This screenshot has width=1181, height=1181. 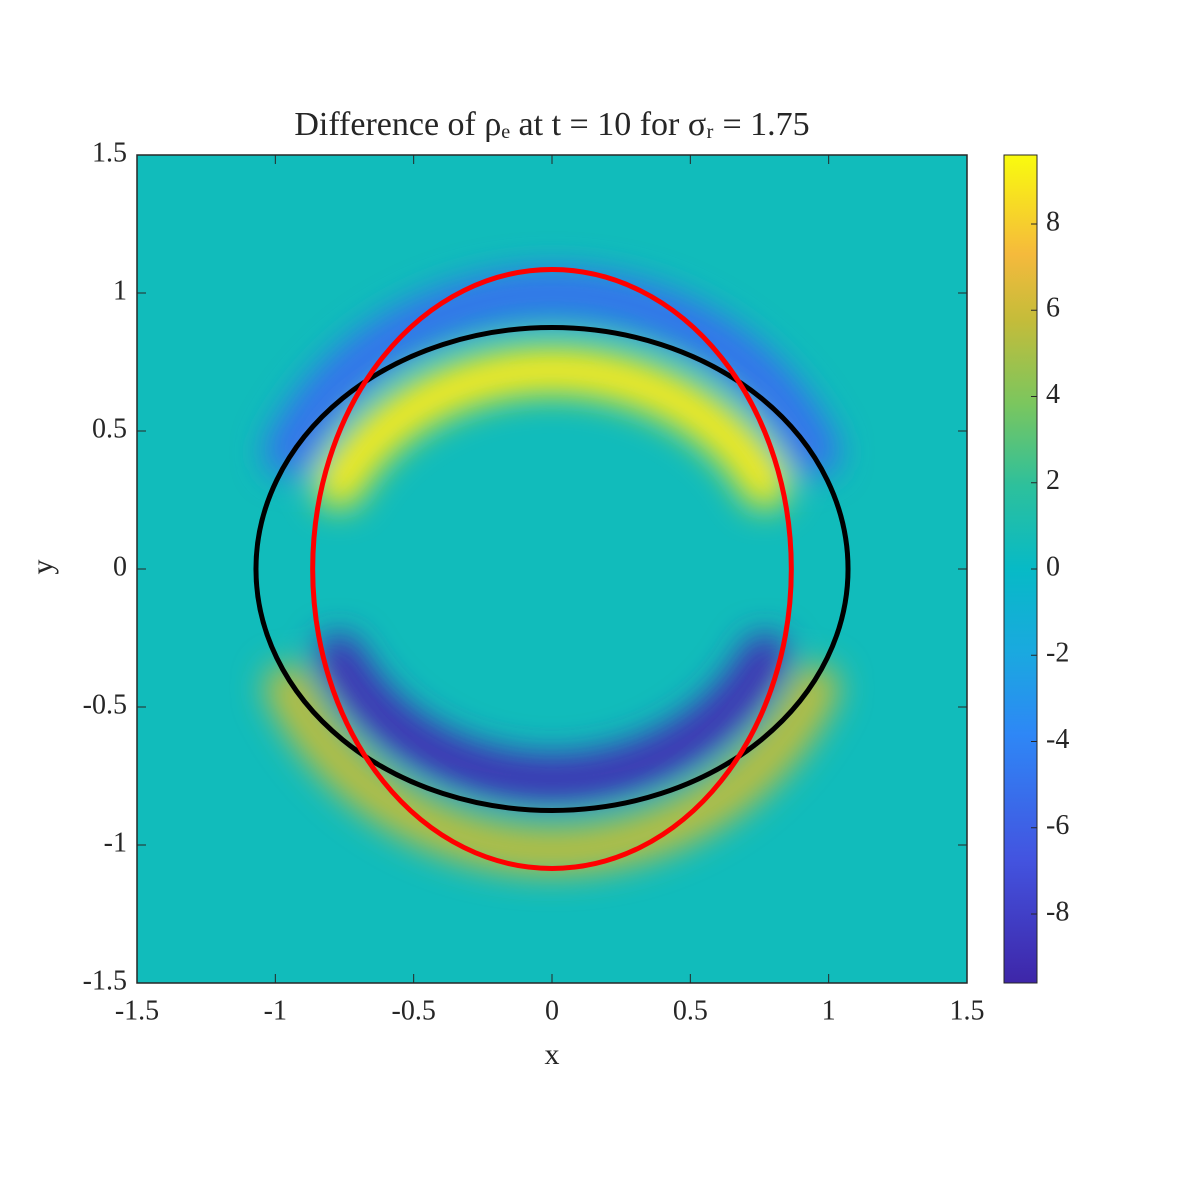 What do you see at coordinates (115, 842) in the screenshot?
I see `y-tick-label: -1` at bounding box center [115, 842].